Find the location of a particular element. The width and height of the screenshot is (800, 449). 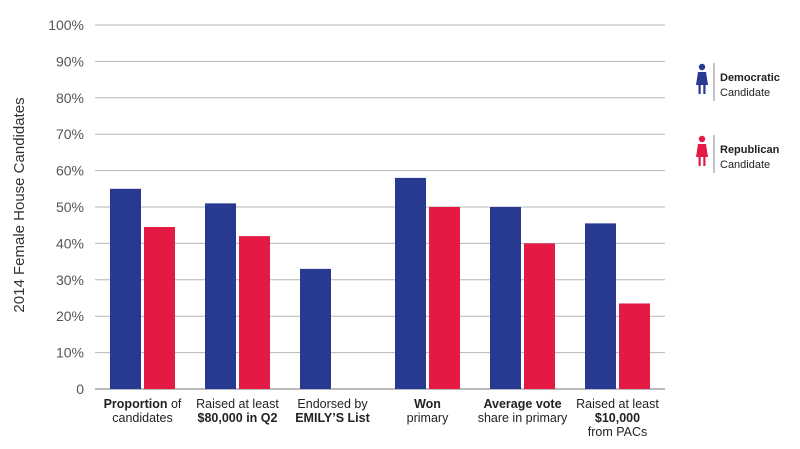

y-tick-label: 100% is located at coordinates (66, 25).